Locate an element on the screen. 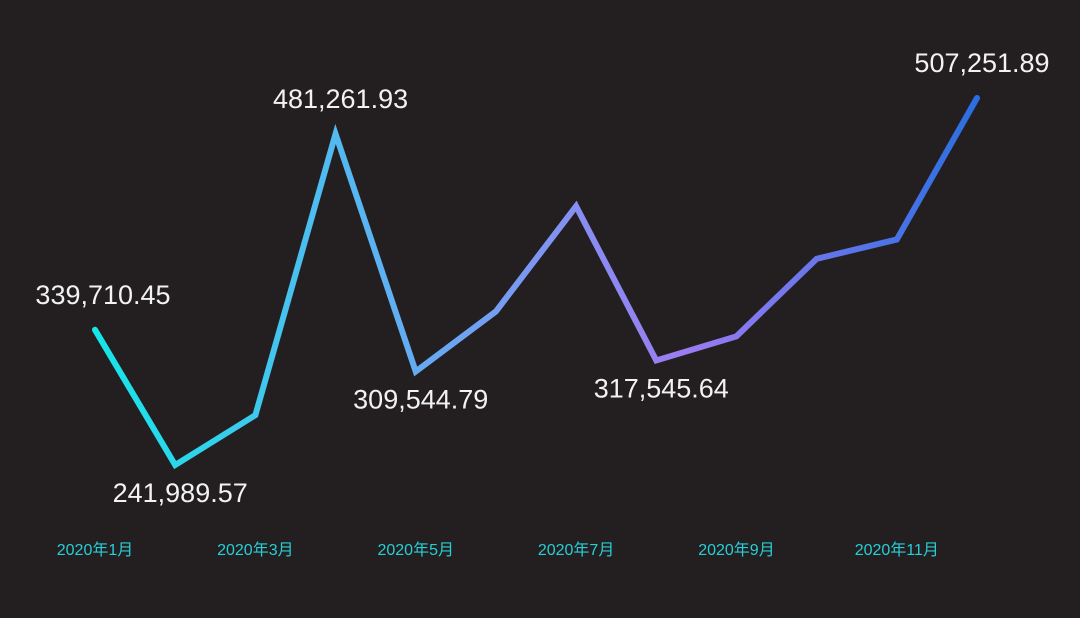 The width and height of the screenshot is (1080, 618). value-label: 317,545.64 is located at coordinates (661, 389).